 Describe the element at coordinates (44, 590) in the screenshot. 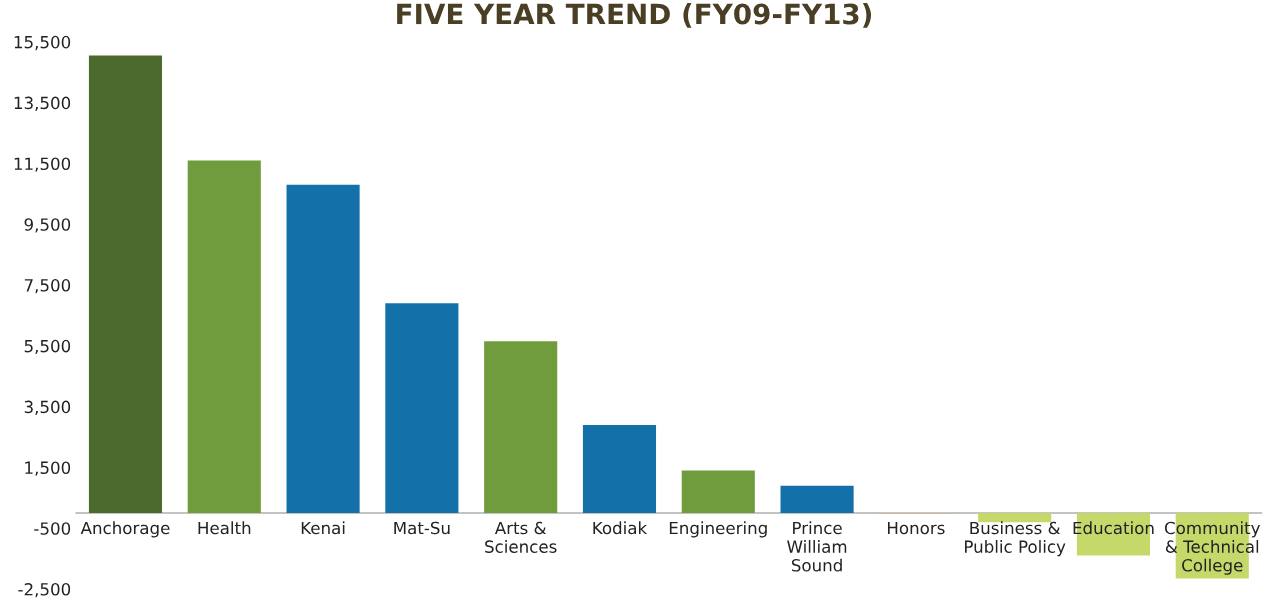

I see `y-tick-label: -2,500` at that location.